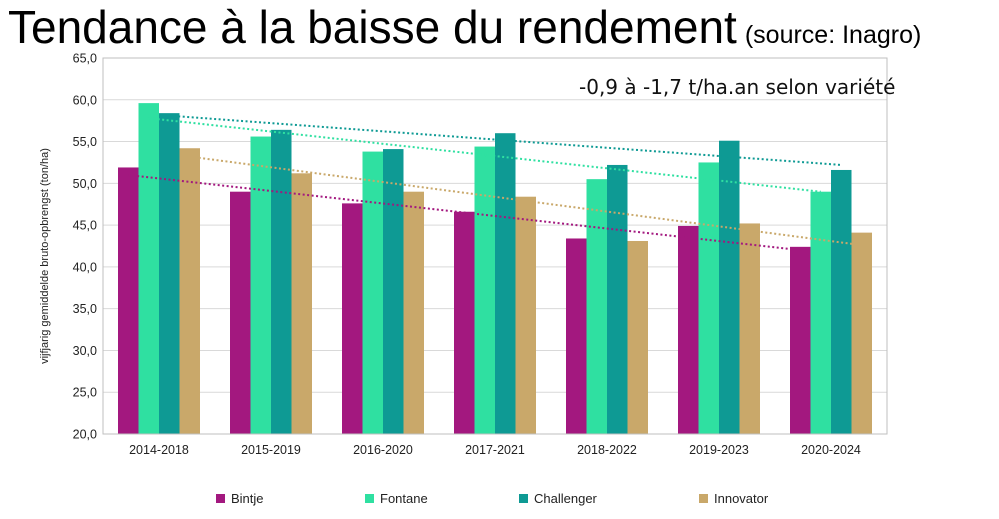 Image resolution: width=999 pixels, height=519 pixels. Describe the element at coordinates (372, 27) in the screenshot. I see `title-text: Tendance à la baisse du rendement` at that location.